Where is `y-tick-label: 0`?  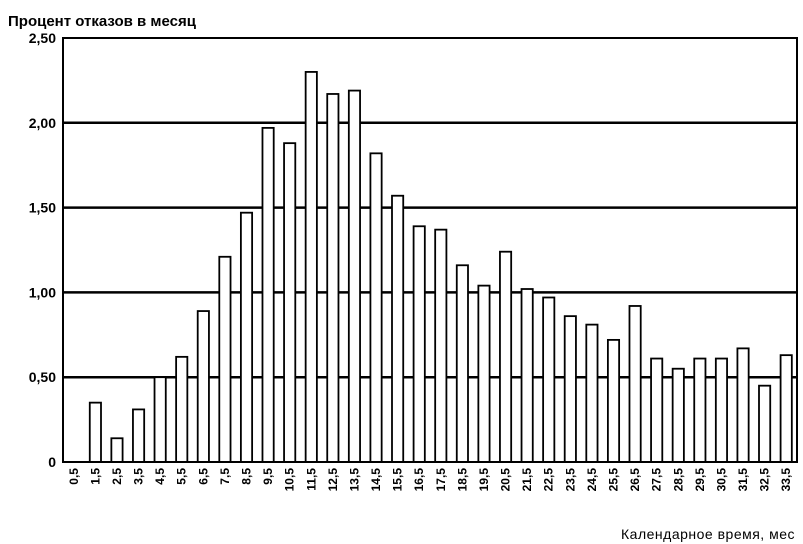 y-tick-label: 0 is located at coordinates (52, 462).